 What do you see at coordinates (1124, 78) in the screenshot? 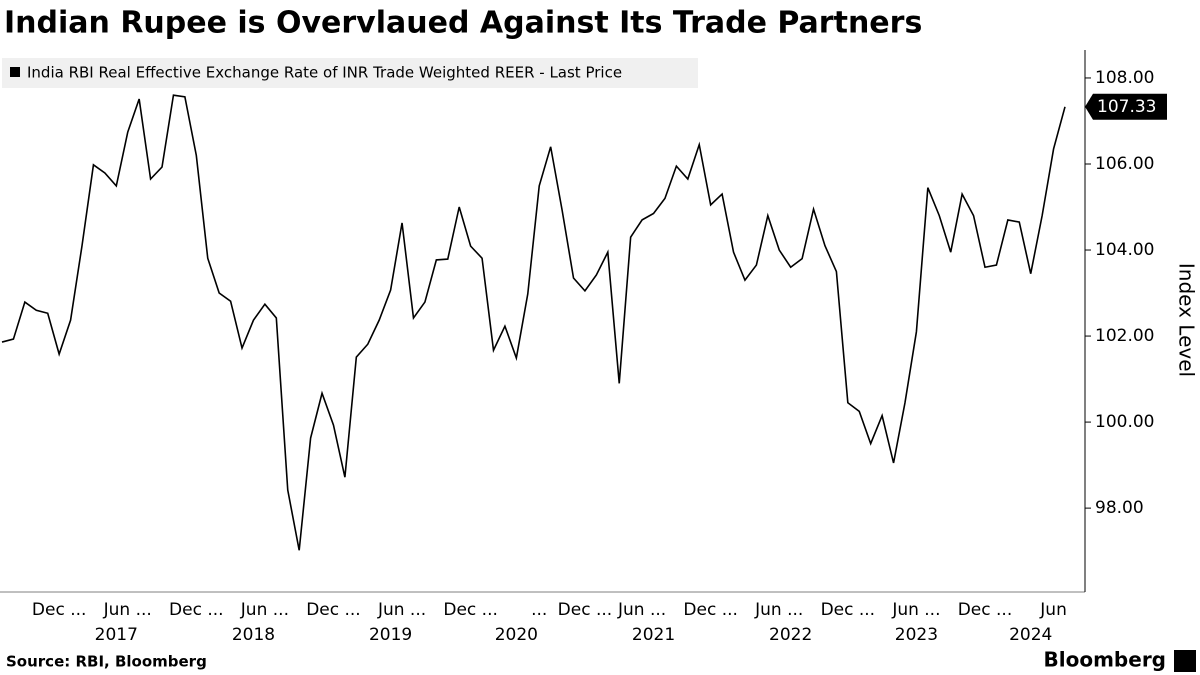
I see `y-tick-label: 108.00` at bounding box center [1124, 78].